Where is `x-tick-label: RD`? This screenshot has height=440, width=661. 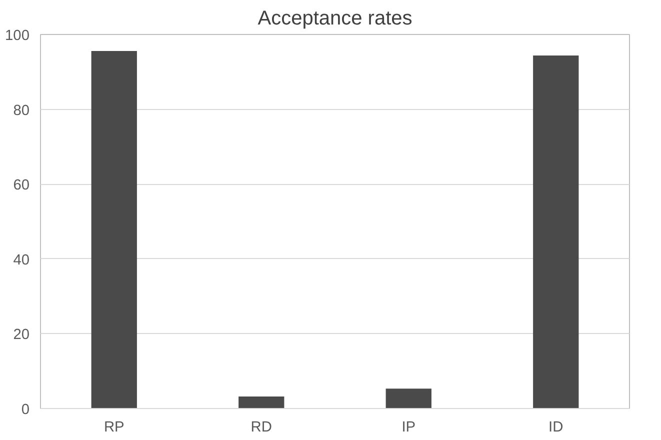
x-tick-label: RD is located at coordinates (261, 428).